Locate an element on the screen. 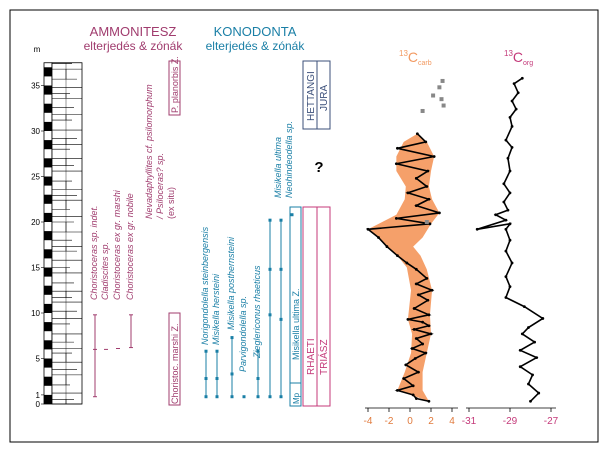  ammonite-taxon: Choristoceras ex gr. marshi is located at coordinates (117, 244).